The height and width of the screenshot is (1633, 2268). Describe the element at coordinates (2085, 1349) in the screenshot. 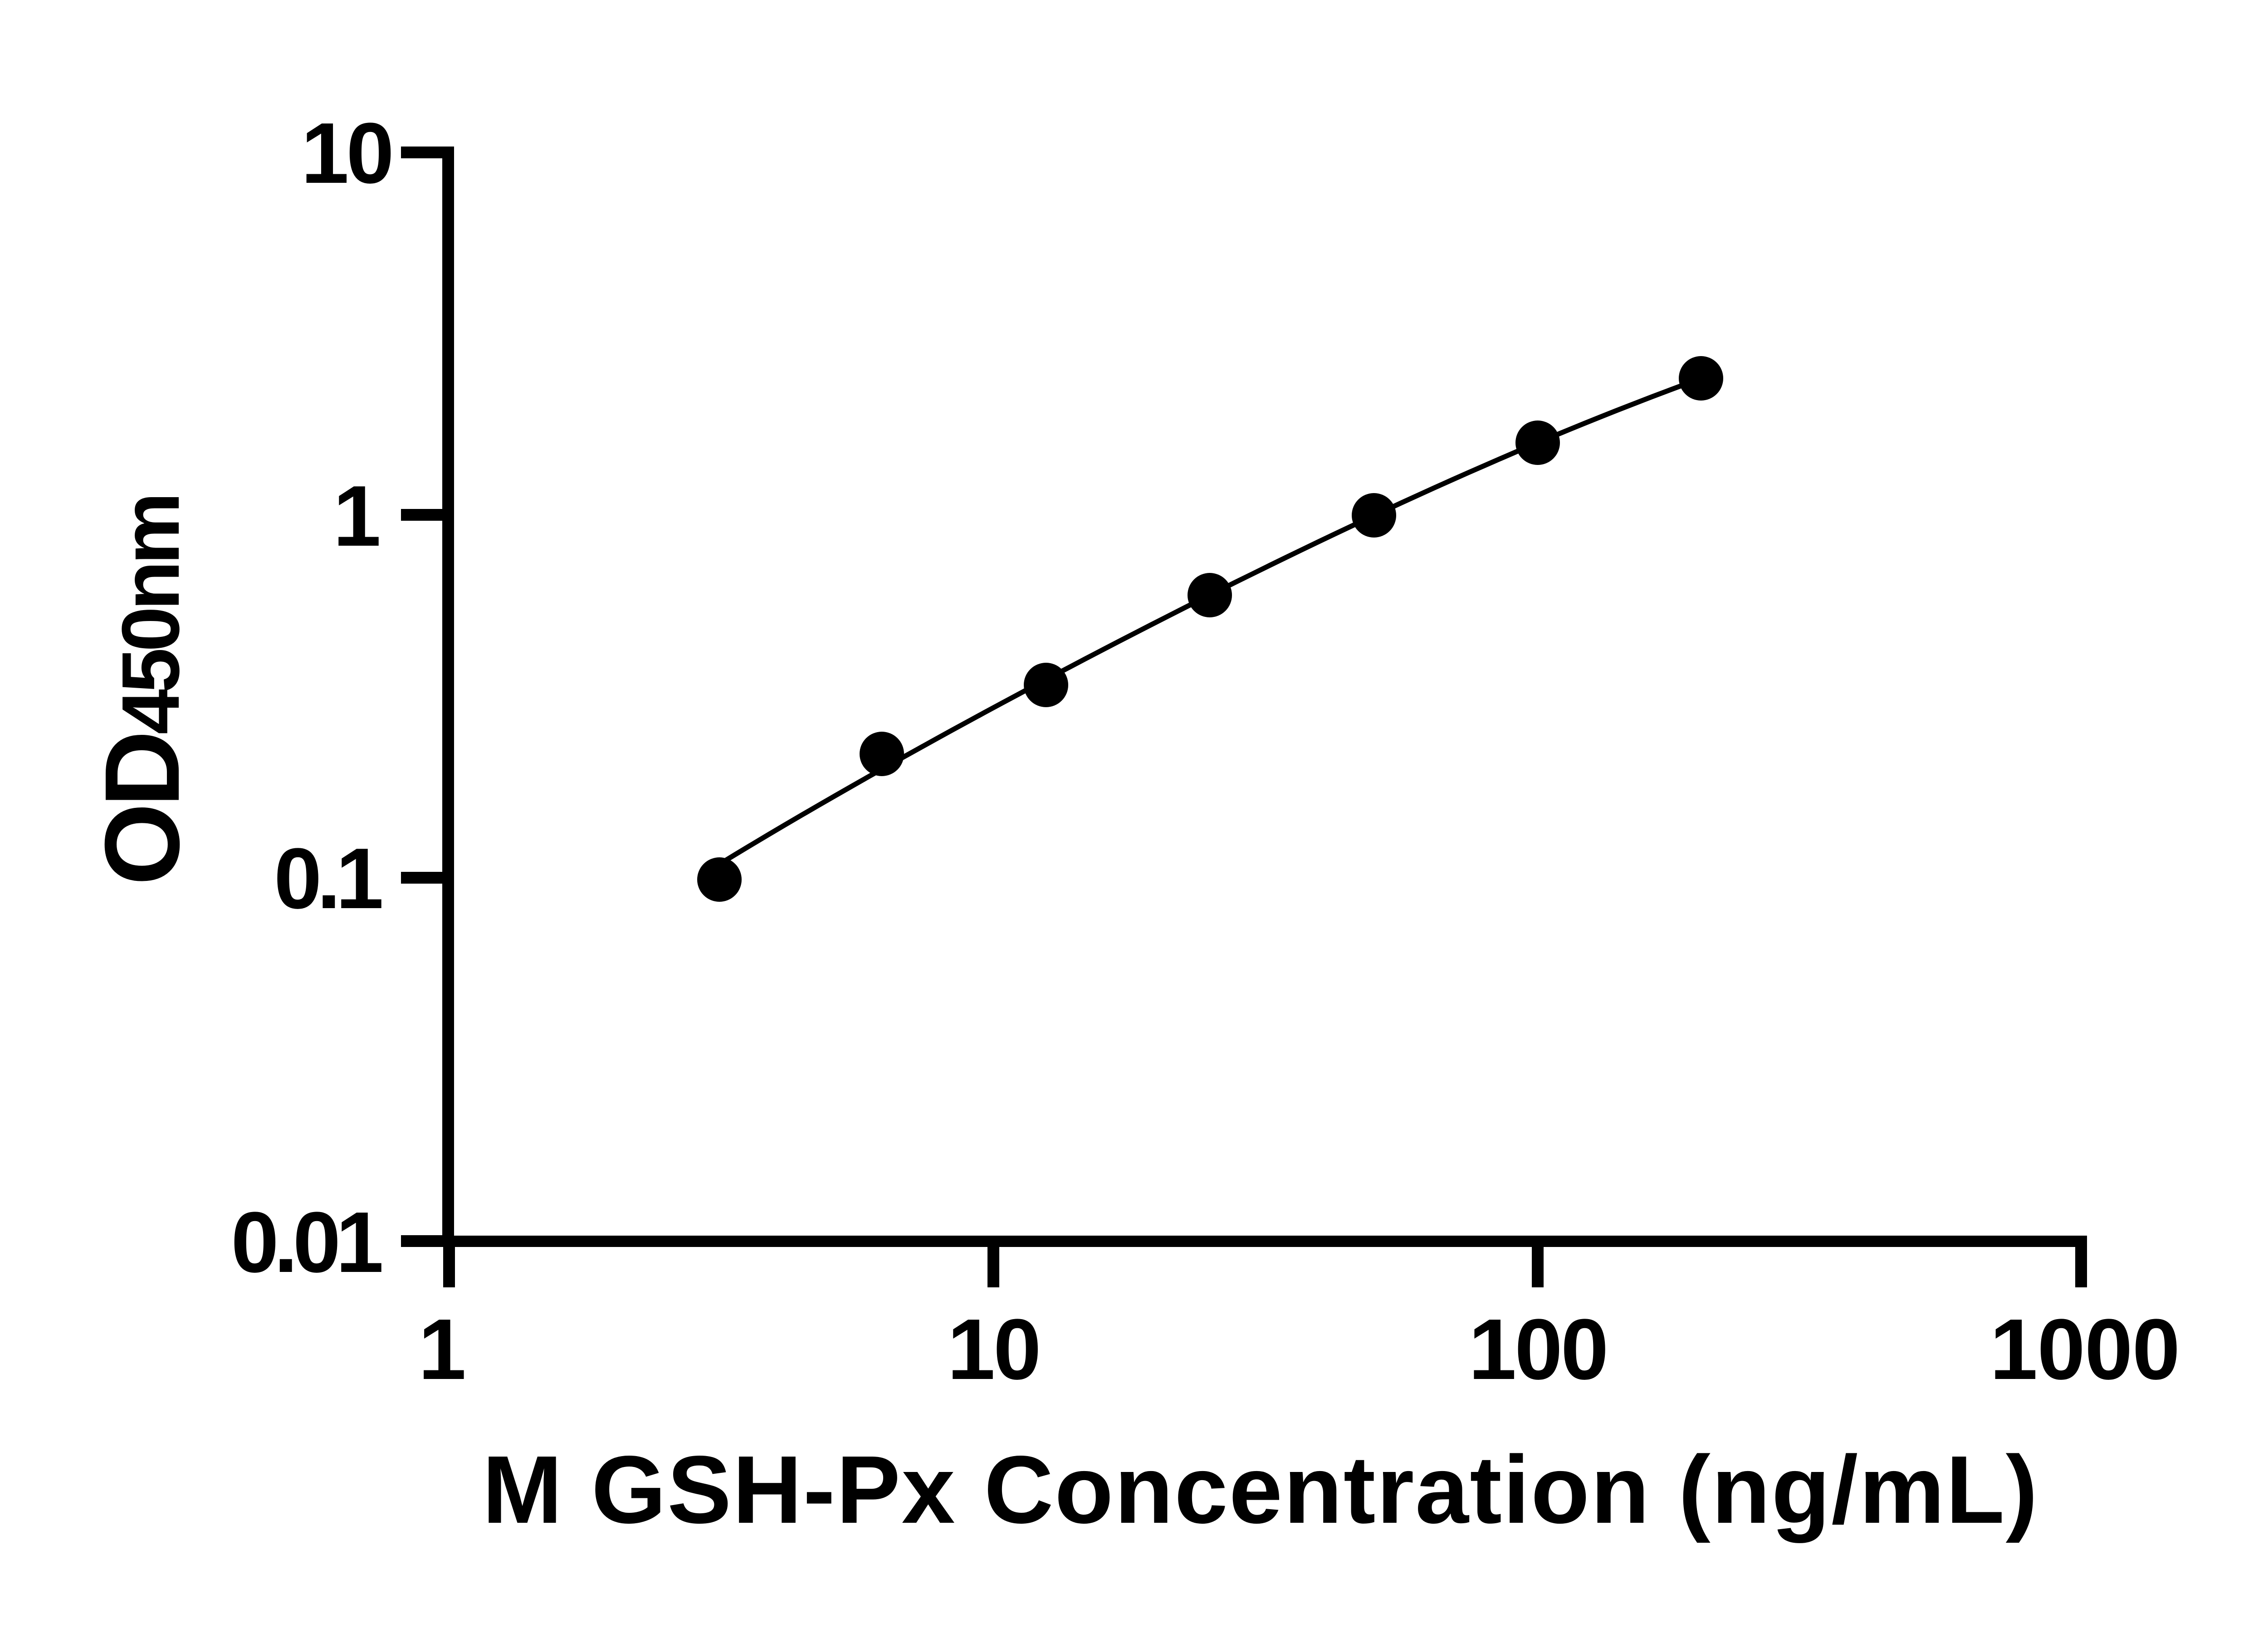

I see `svg-text: 1000` at that location.